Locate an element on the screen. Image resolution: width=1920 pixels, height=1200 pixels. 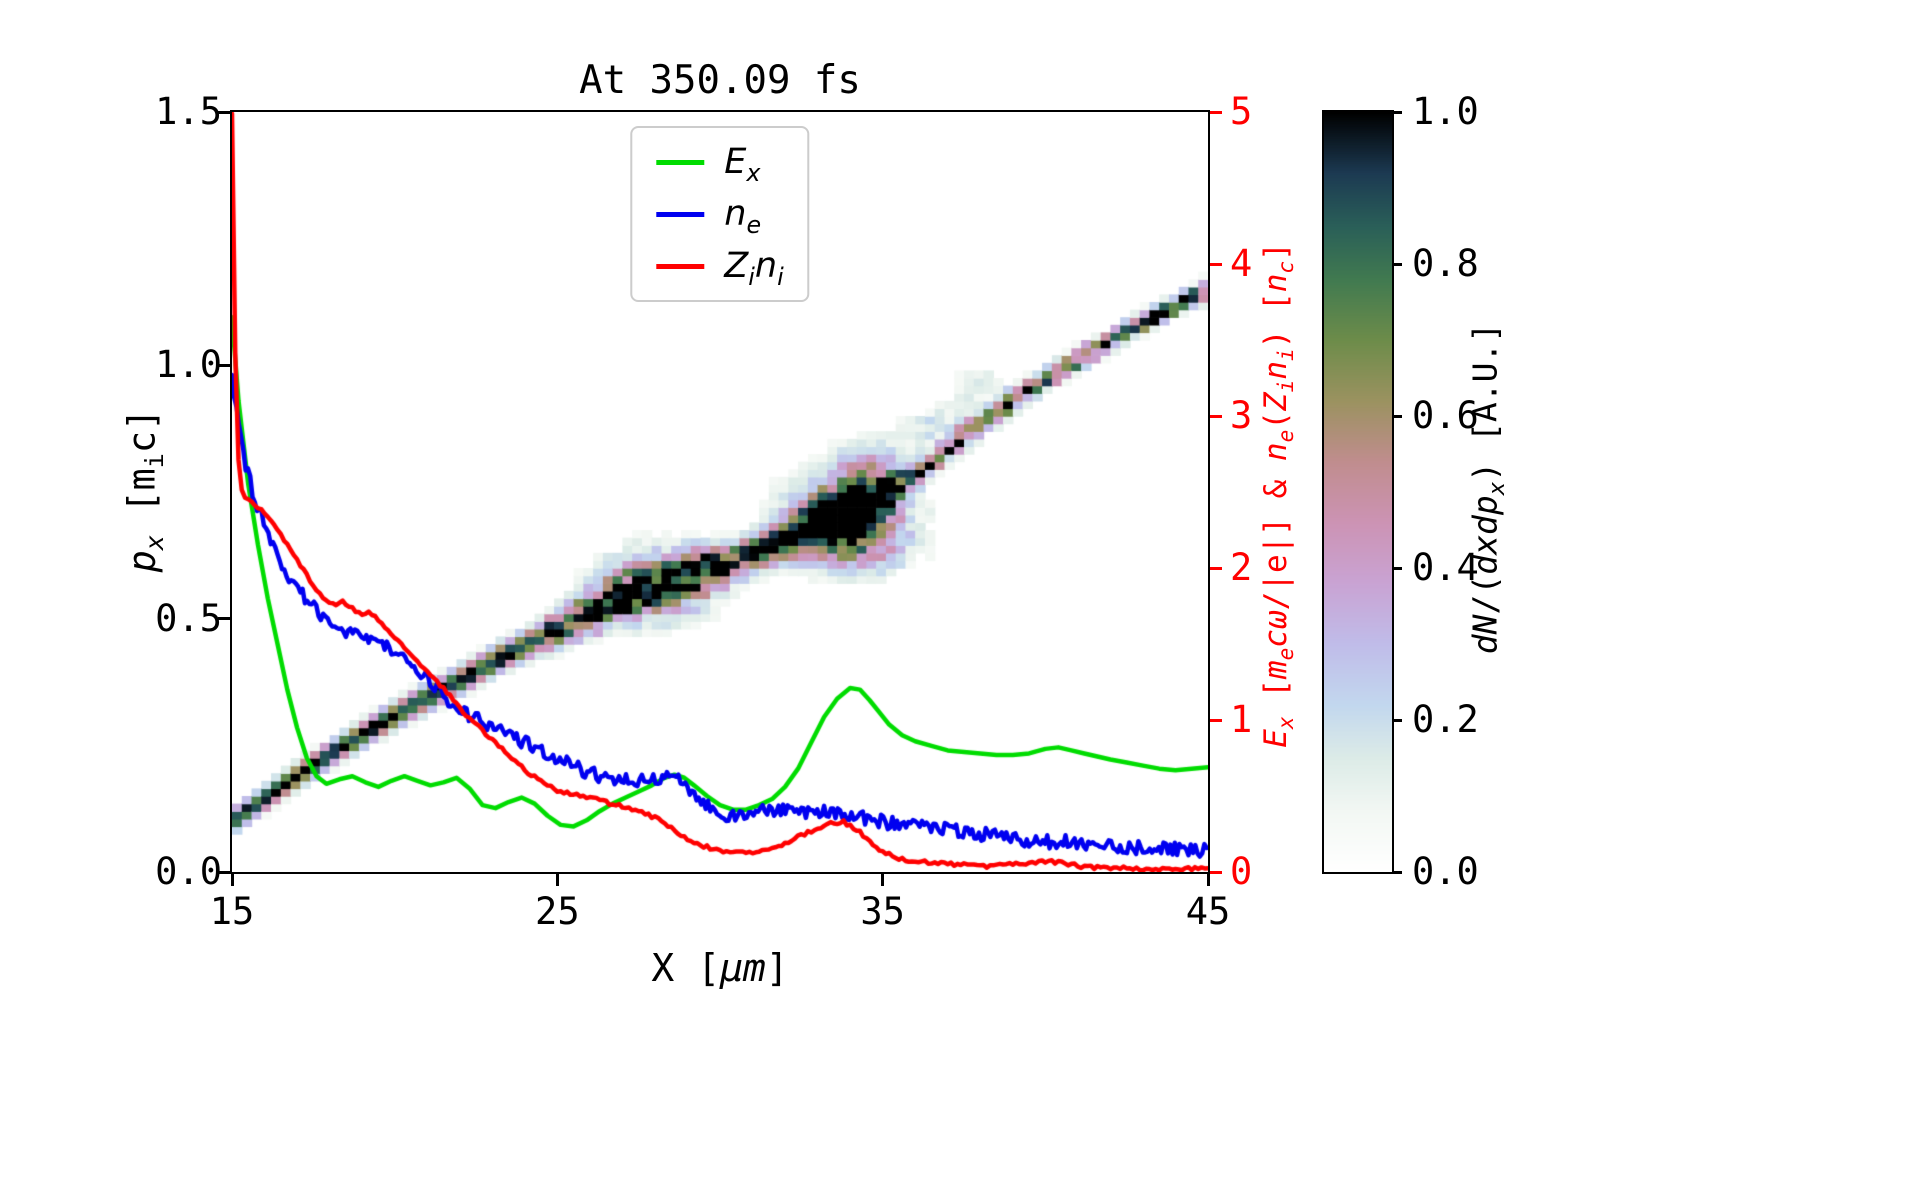
y-right-tick-label: 5 is located at coordinates (1241, 111).